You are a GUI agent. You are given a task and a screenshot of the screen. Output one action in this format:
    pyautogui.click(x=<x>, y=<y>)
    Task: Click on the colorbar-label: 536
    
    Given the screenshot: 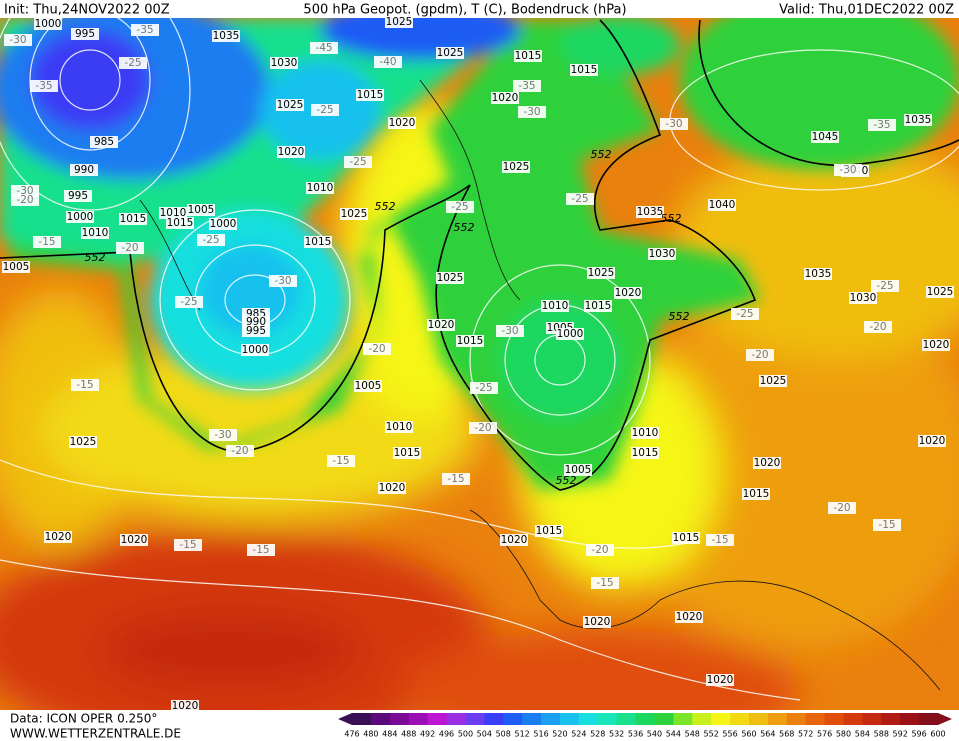 What is the action you would take?
    pyautogui.click(x=635, y=734)
    